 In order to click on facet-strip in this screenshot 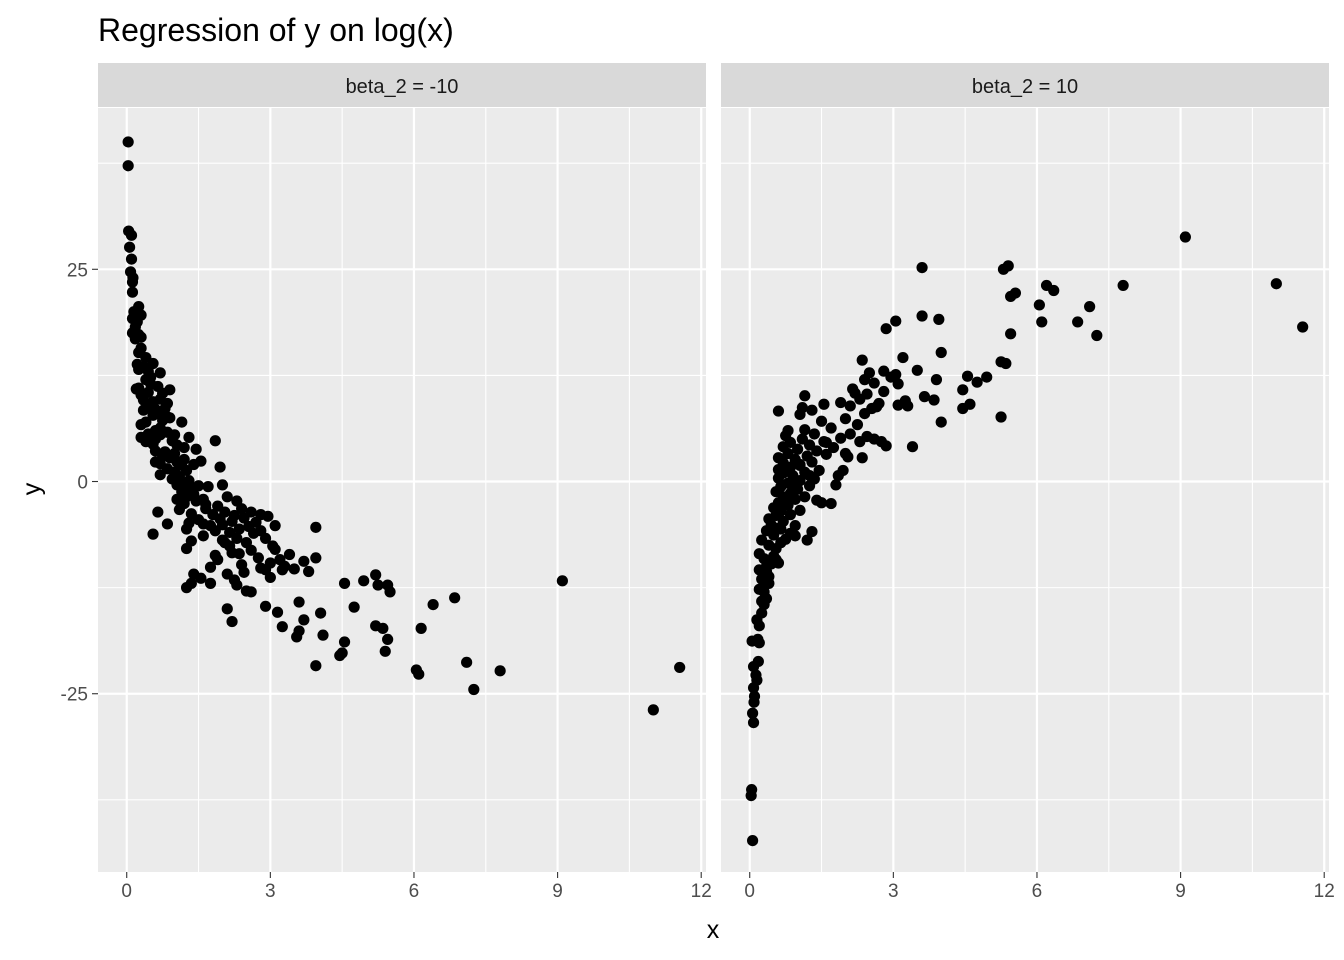, I will do `click(1025, 85)`.